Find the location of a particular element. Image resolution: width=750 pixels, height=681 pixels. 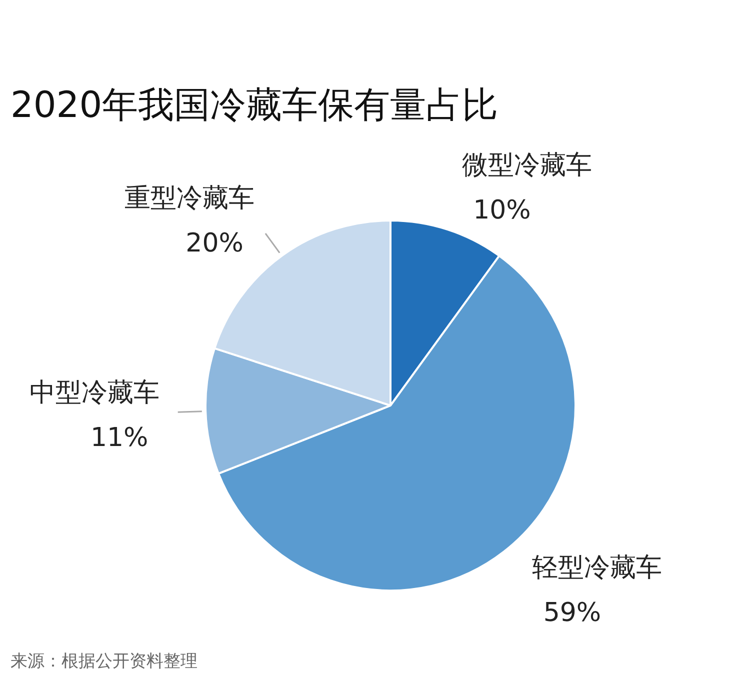

chart-title: 2020年我国冷藏车保有量占比 is located at coordinates (254, 105).